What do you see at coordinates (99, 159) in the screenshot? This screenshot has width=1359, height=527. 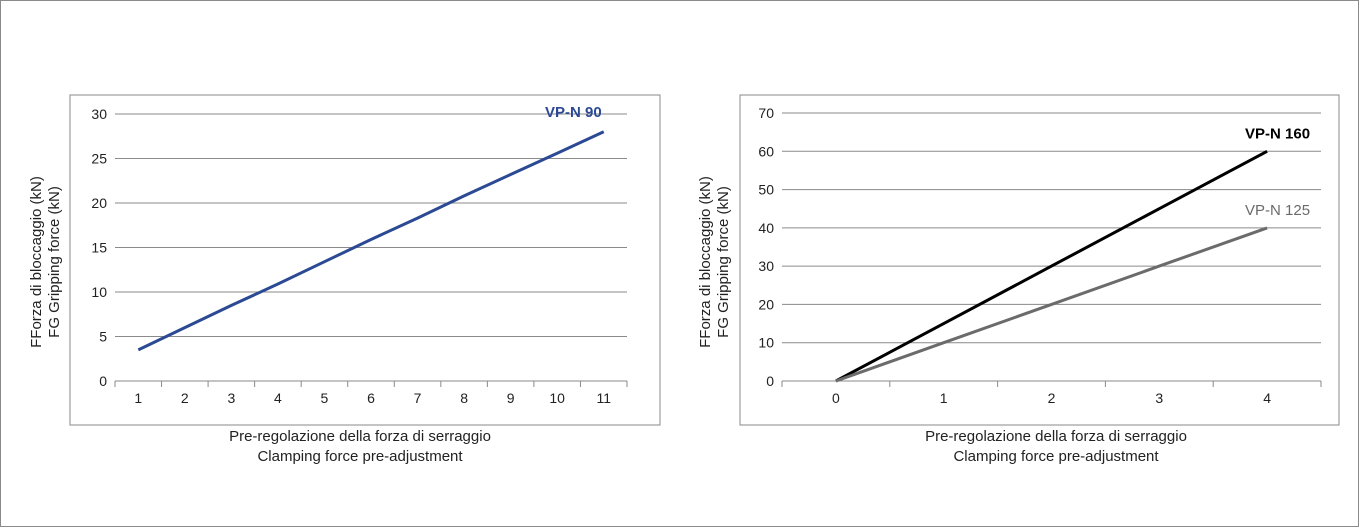 I see `y-tick-label: 25` at bounding box center [99, 159].